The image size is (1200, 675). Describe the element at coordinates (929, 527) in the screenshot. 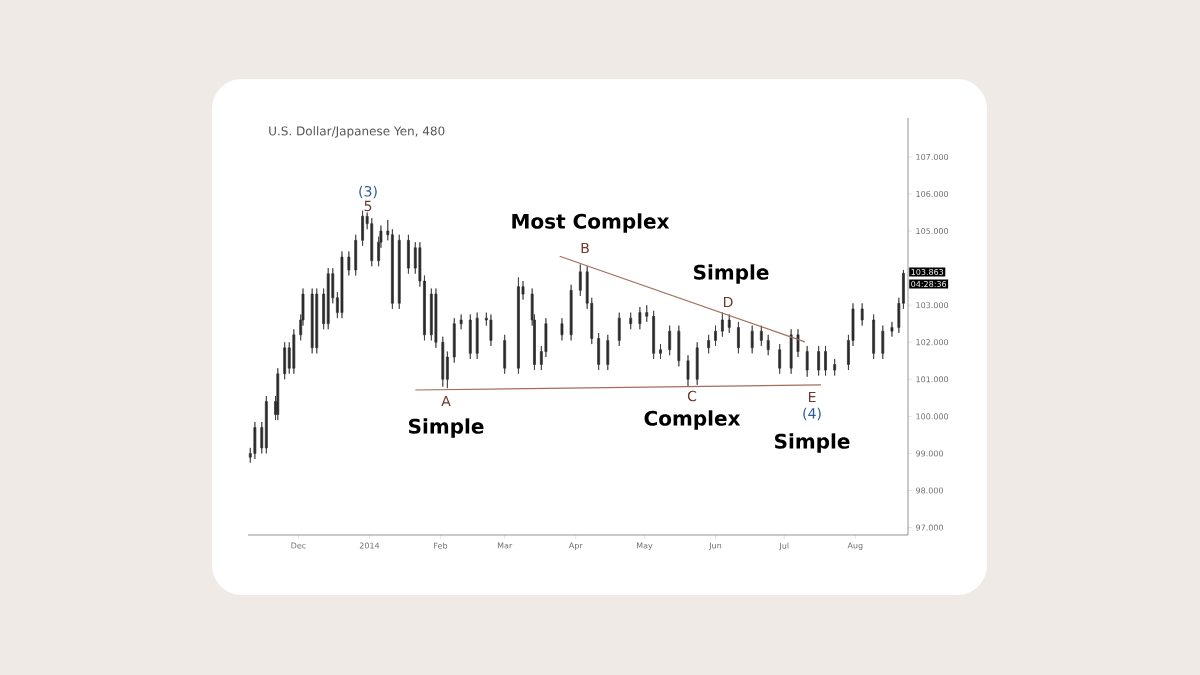

I see `y-tick-label: 97.000` at that location.